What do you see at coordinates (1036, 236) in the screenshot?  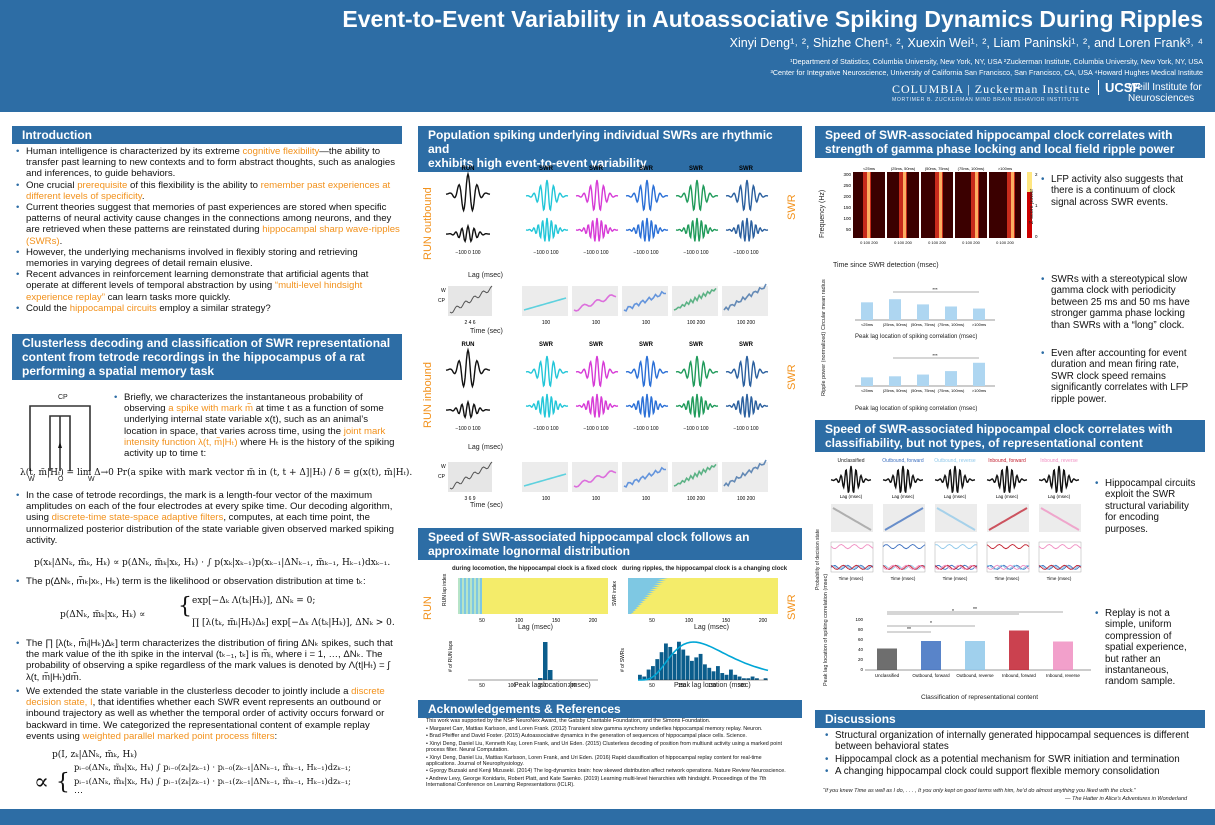 I see `z-tick: 0` at bounding box center [1036, 236].